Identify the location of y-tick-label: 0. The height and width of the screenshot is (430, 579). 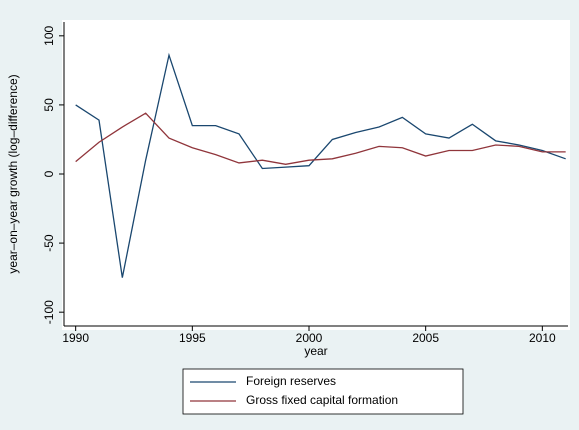
(49, 173).